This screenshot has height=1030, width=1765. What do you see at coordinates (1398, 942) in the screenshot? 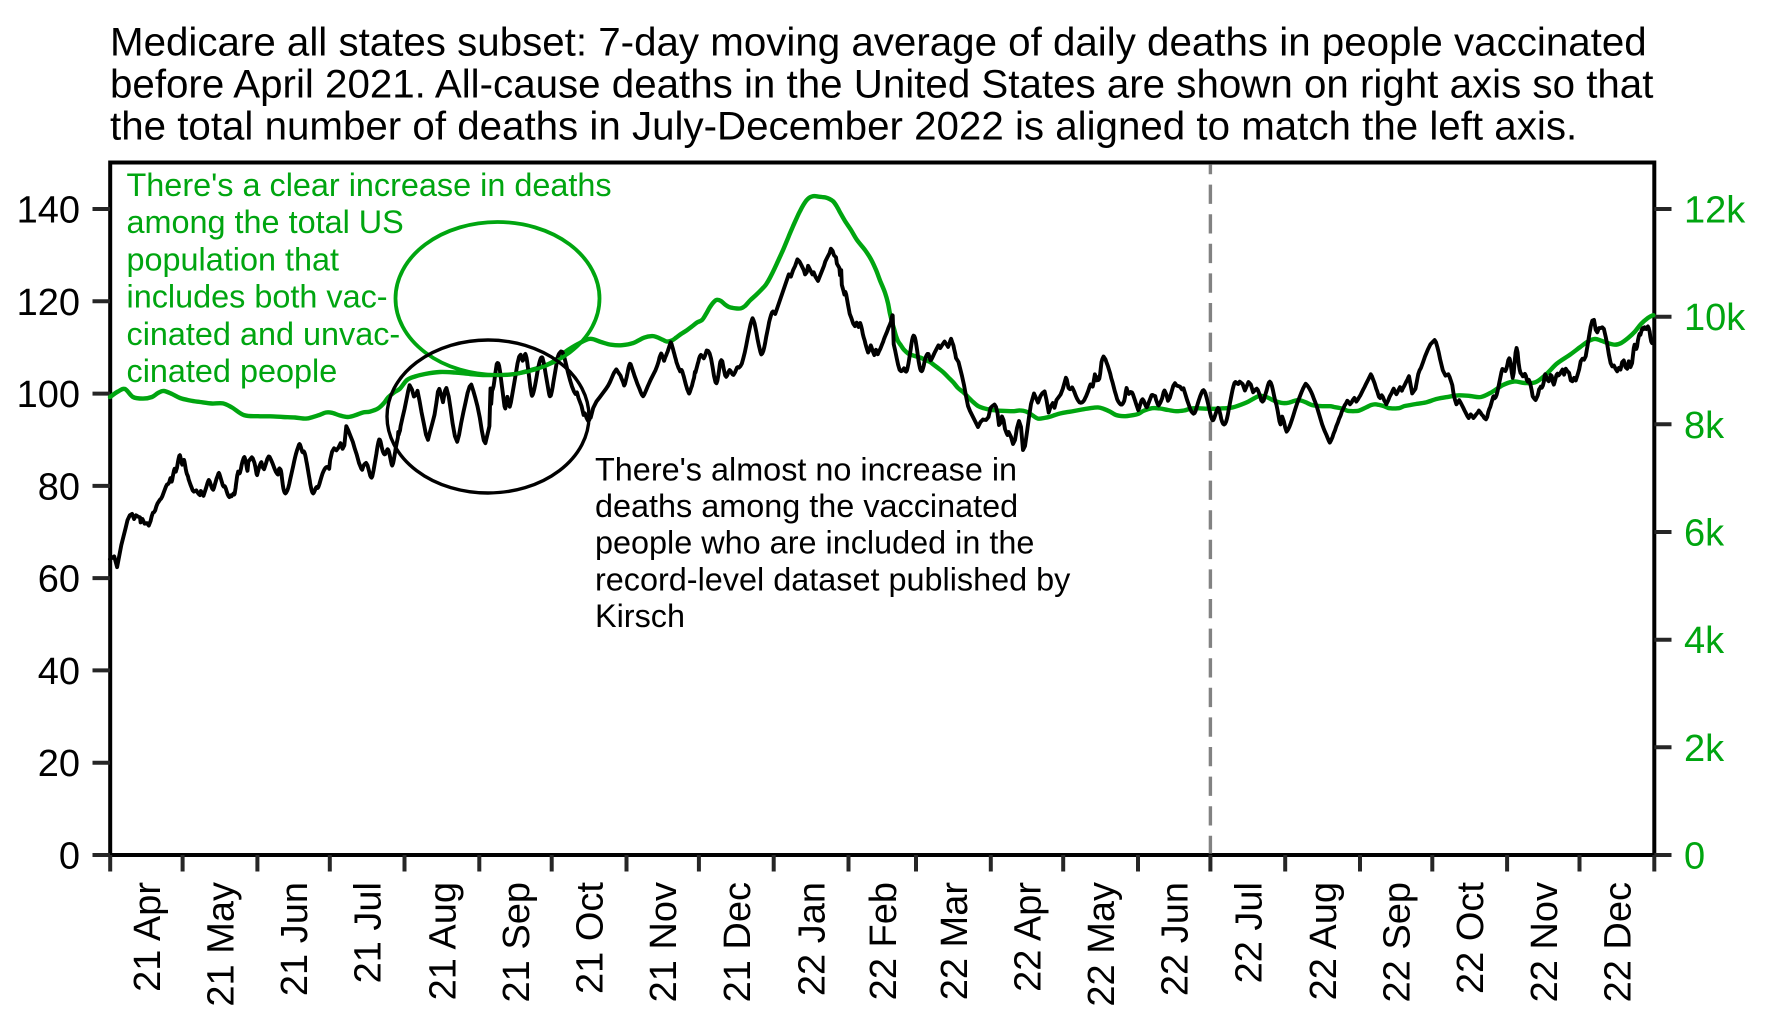
I see `svg-text: 22 Sep` at bounding box center [1398, 942].